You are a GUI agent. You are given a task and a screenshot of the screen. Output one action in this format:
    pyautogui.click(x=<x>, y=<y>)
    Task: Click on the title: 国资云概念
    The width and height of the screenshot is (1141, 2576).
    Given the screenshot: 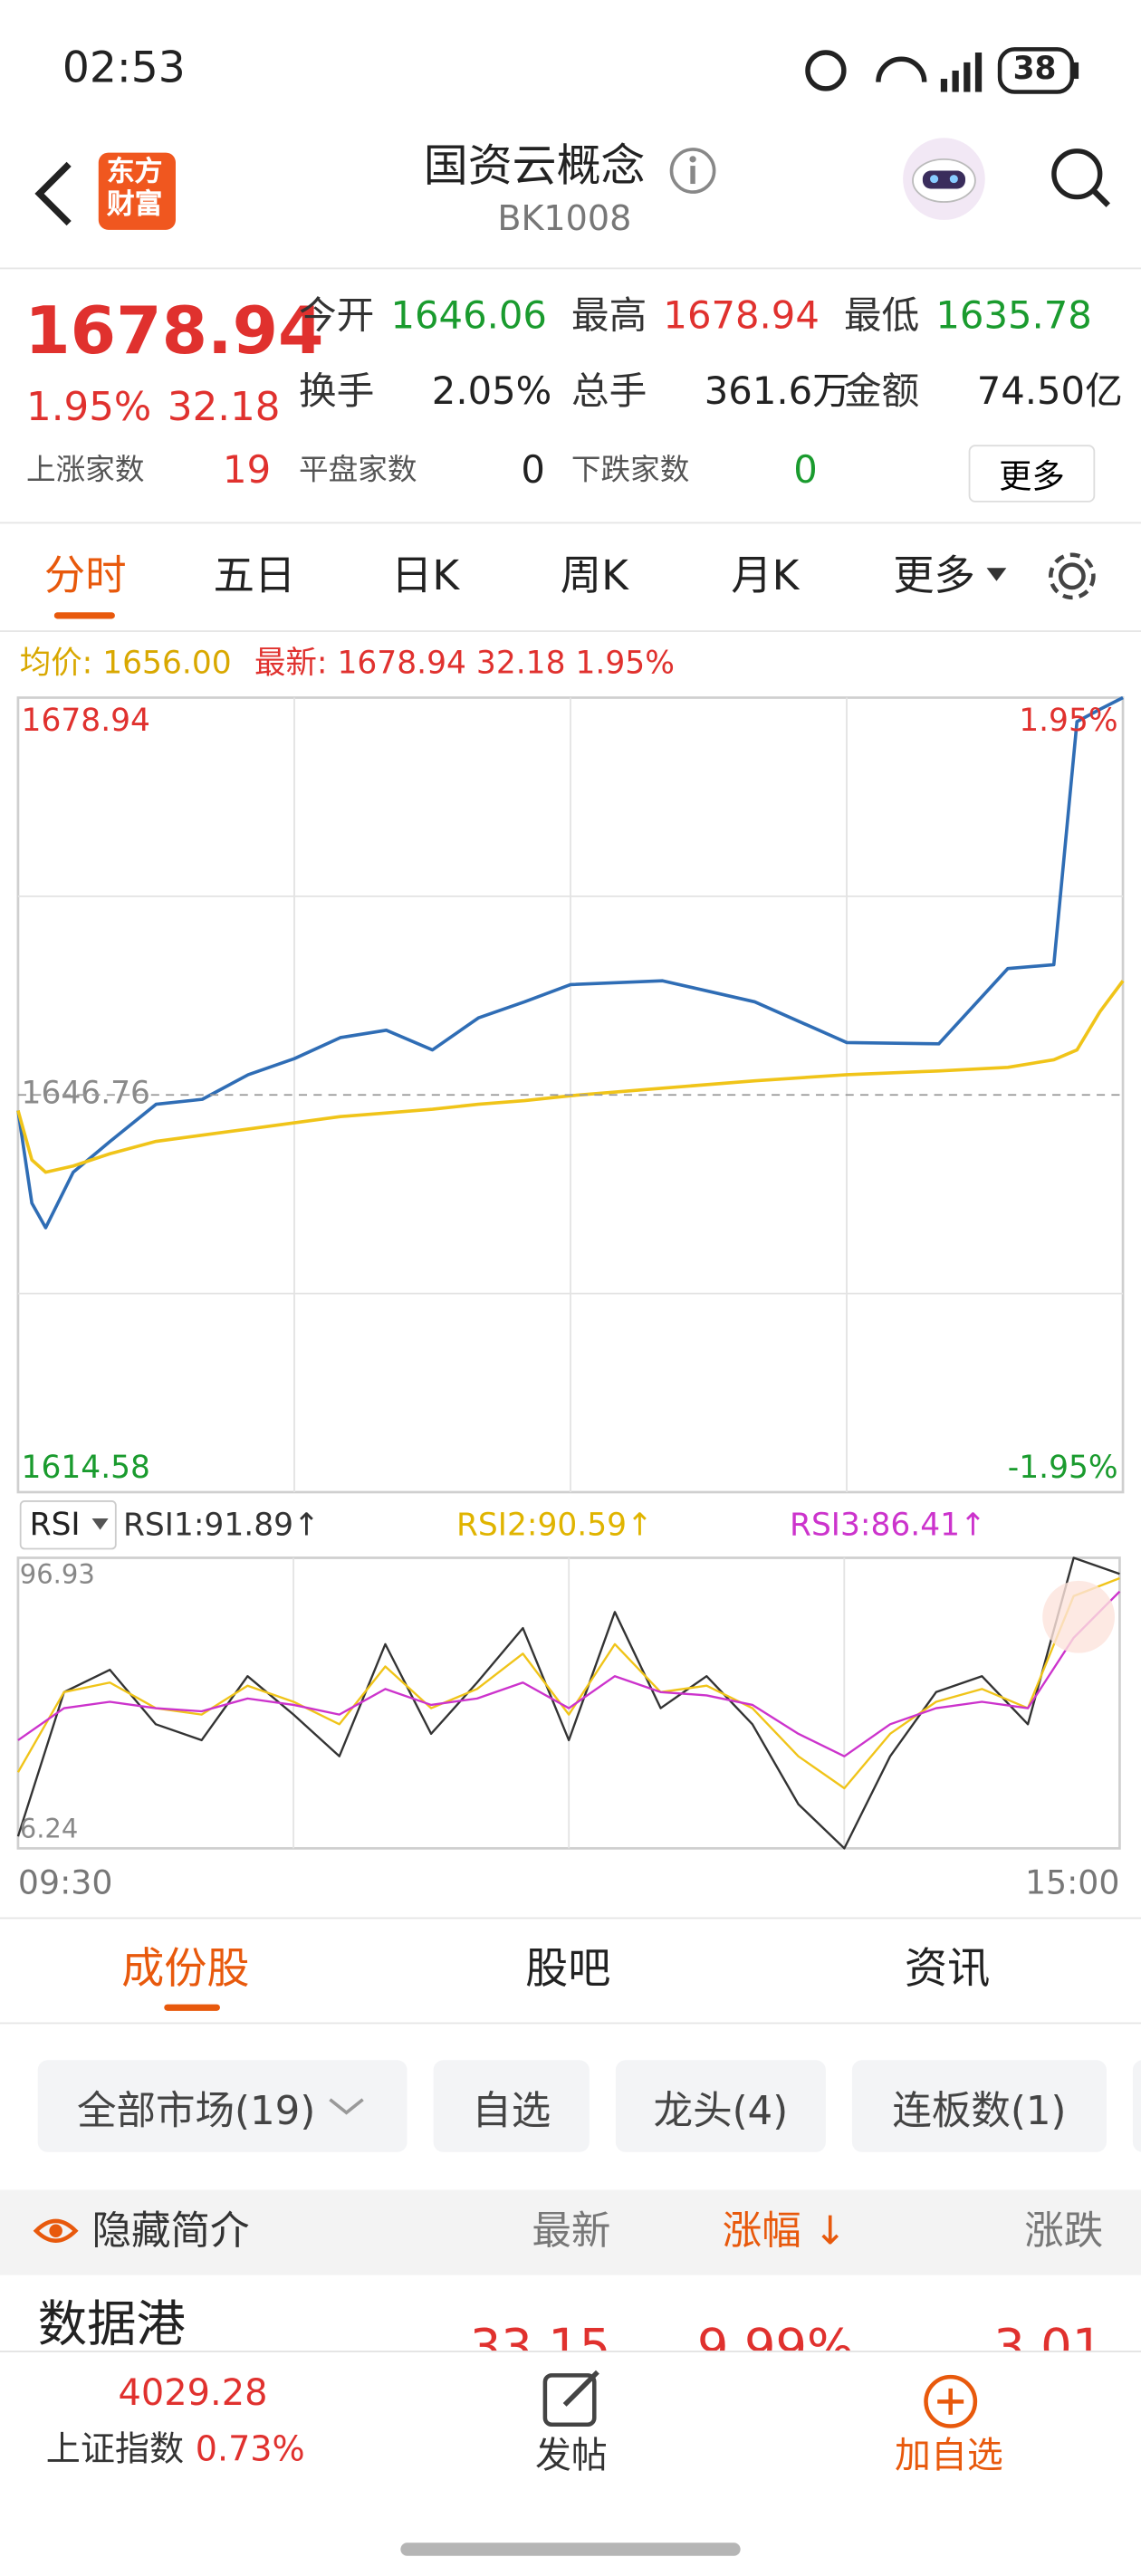 What is the action you would take?
    pyautogui.click(x=534, y=166)
    